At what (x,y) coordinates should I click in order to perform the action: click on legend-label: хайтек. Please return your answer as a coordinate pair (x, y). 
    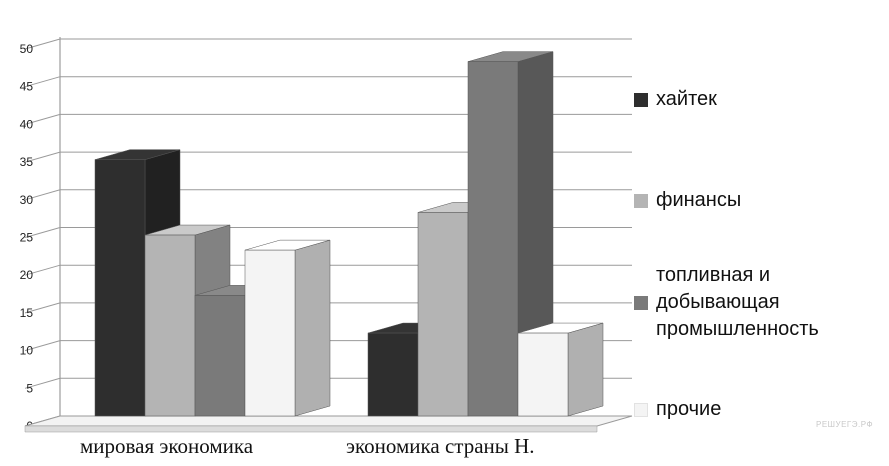
    Looking at the image, I should click on (686, 99).